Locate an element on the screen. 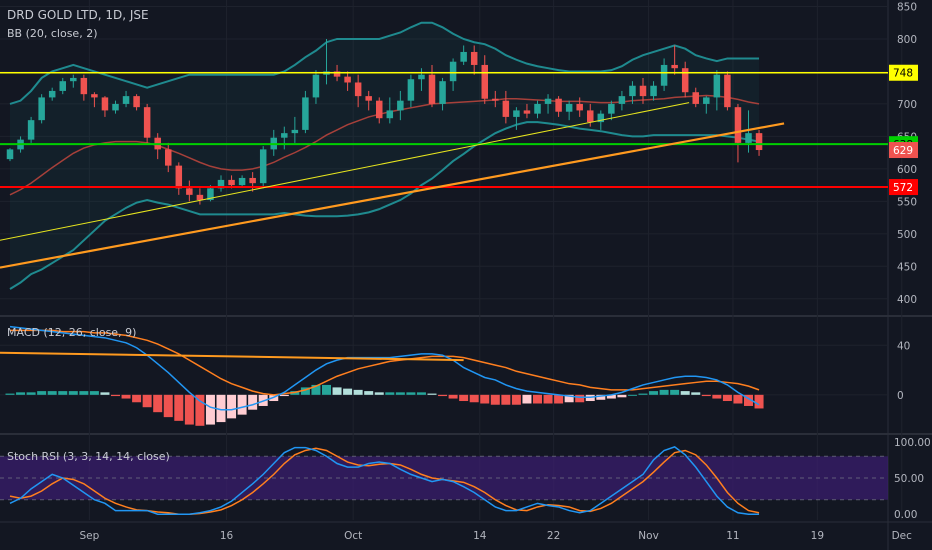 The image size is (932, 550). time-tick-label: Dec is located at coordinates (902, 536).